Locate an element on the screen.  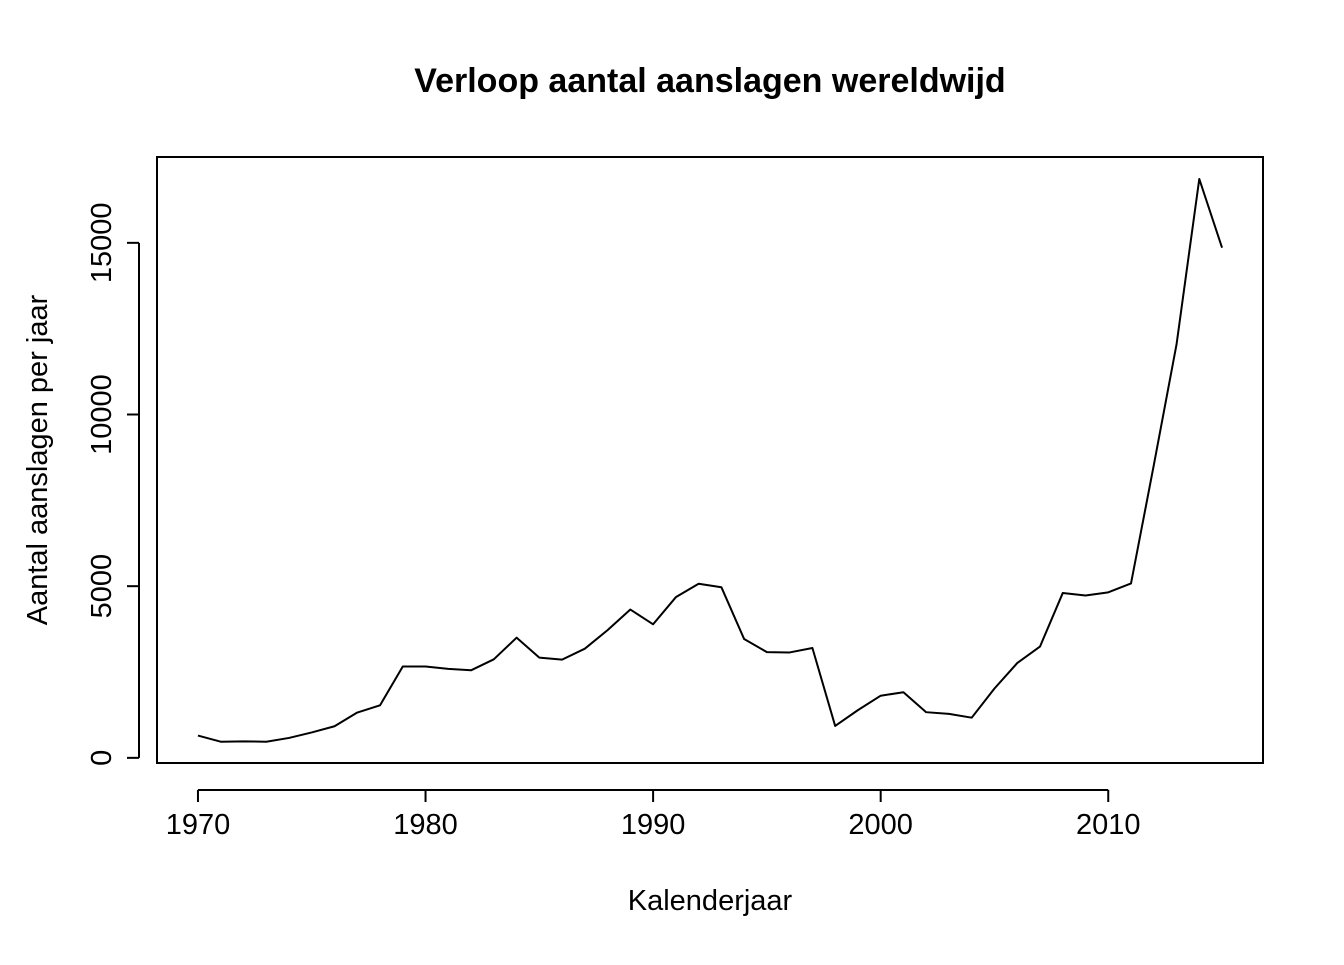
chart-title: Verloop aantal aanslagen wereldwijd is located at coordinates (709, 81).